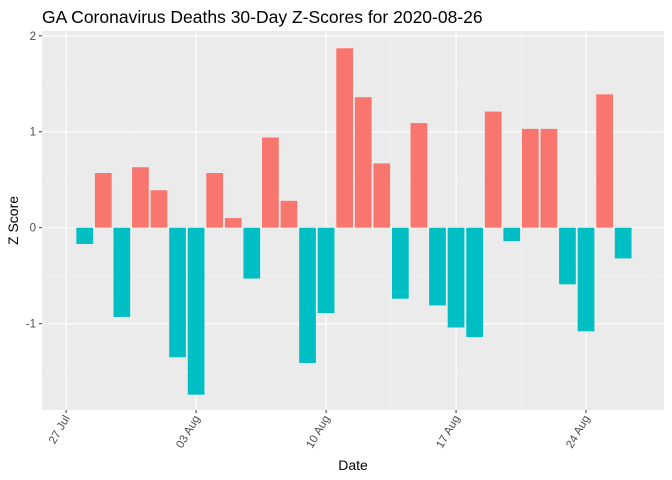  I want to click on y-tick-label: 0, so click(33, 229).